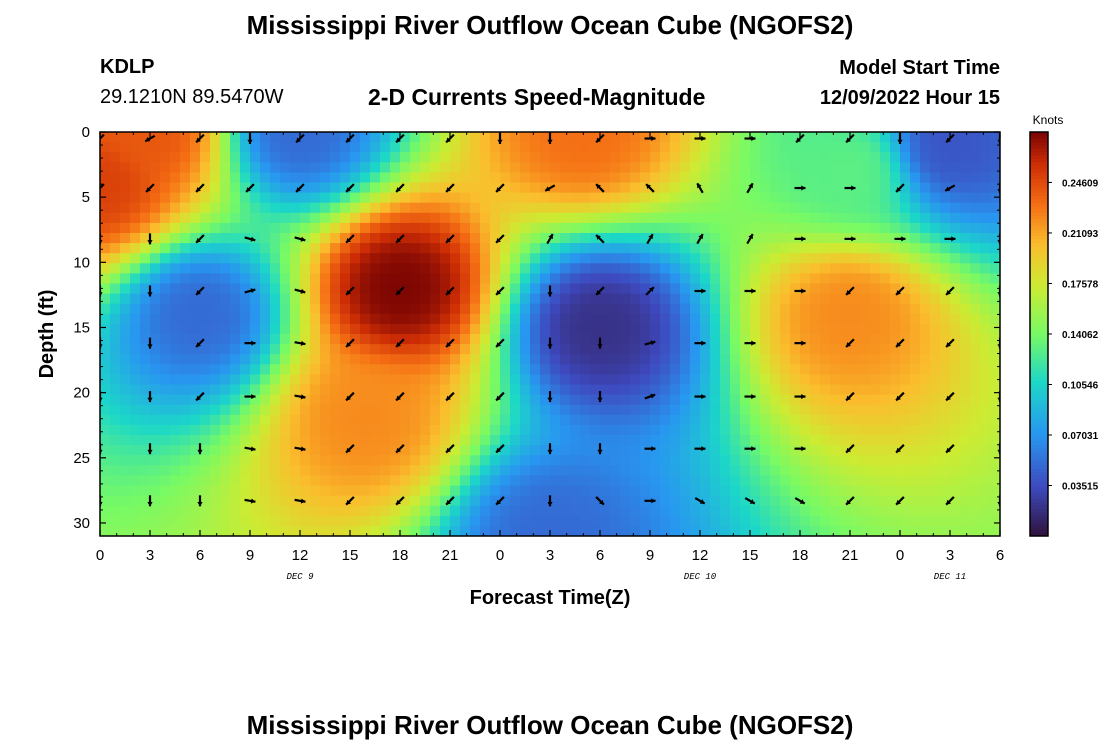  Describe the element at coordinates (1080, 234) in the screenshot. I see `colorbar-tick-label: 0.21093` at that location.